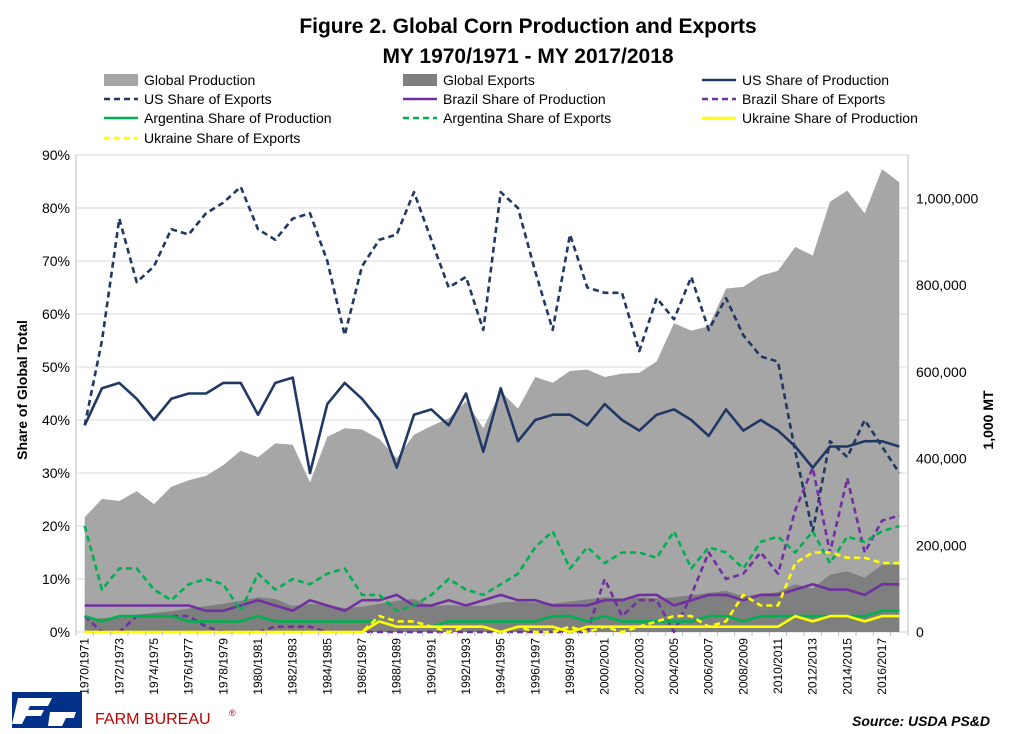 The width and height of the screenshot is (1009, 734). What do you see at coordinates (527, 118) in the screenshot?
I see `legend-label: Argentina Share of Exports` at bounding box center [527, 118].